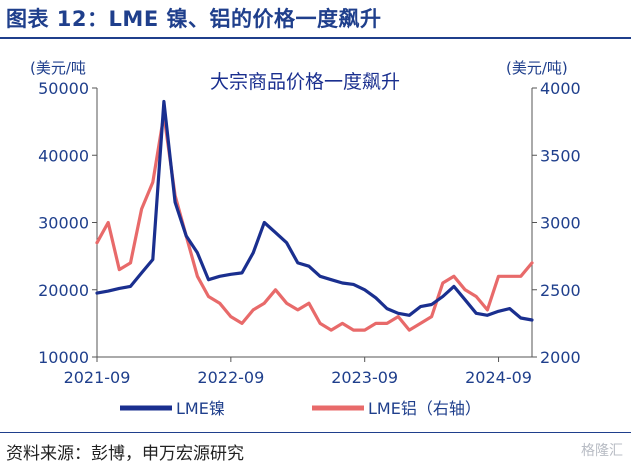 The width and height of the screenshot is (631, 468). Describe the element at coordinates (300, 408) in the screenshot. I see `legend: LME镍 LME铝（右轴）` at that location.